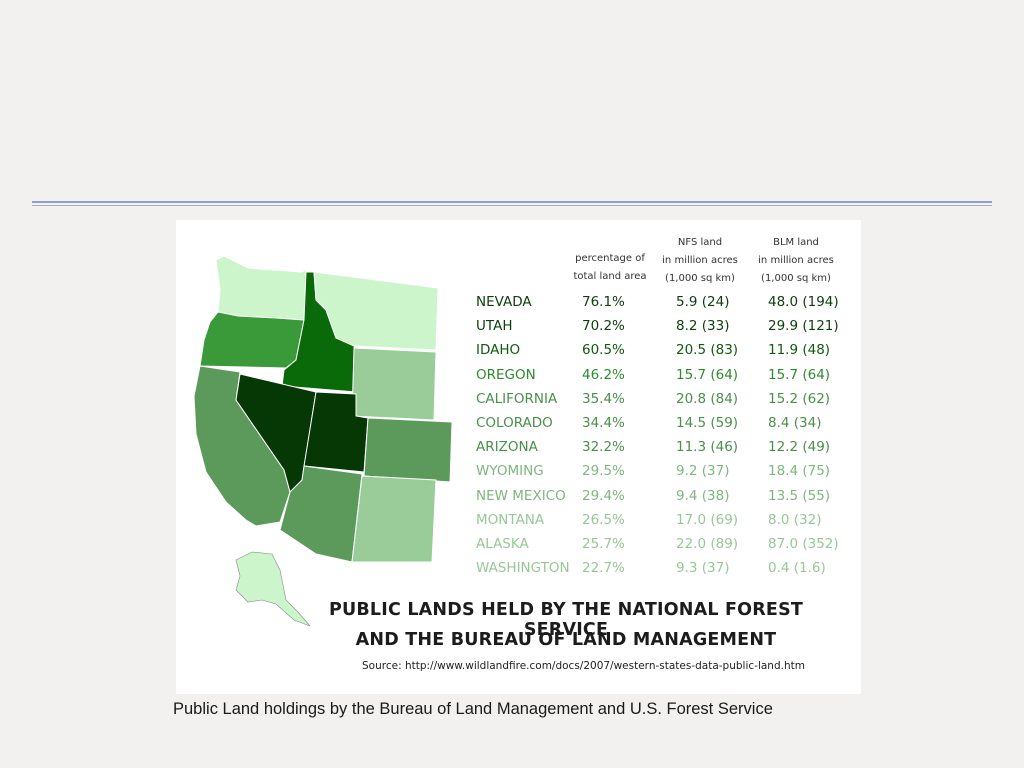  Describe the element at coordinates (796, 260) in the screenshot. I see `header-blm: BLM land in million acres (1,000 sq km)` at that location.